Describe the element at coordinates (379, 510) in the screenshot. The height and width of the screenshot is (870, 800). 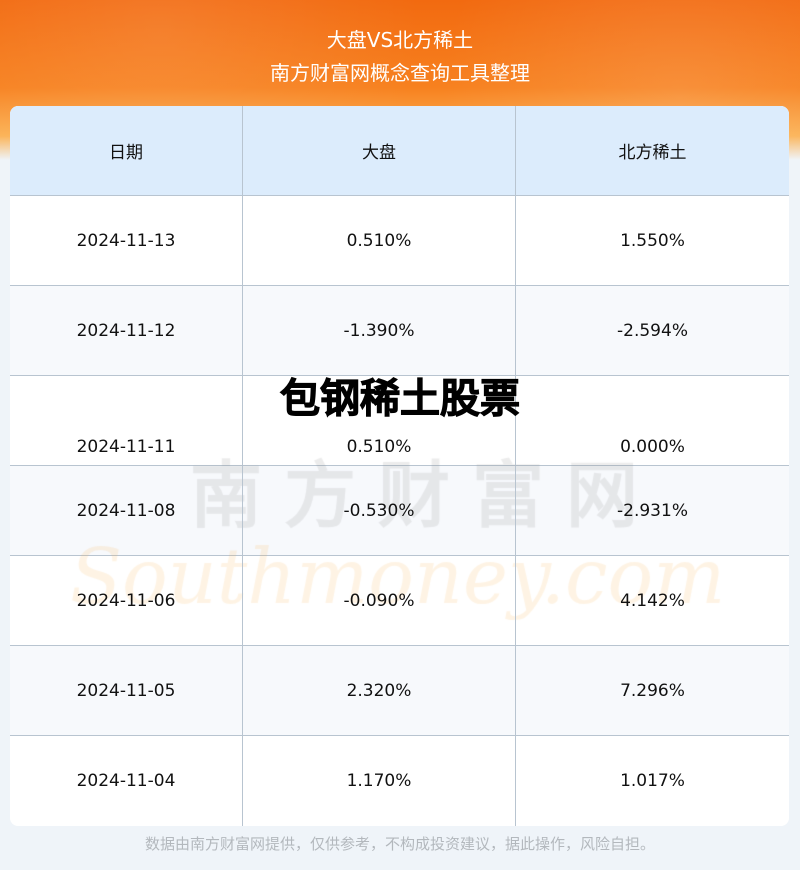
I see `market-cell: -0.530%` at that location.